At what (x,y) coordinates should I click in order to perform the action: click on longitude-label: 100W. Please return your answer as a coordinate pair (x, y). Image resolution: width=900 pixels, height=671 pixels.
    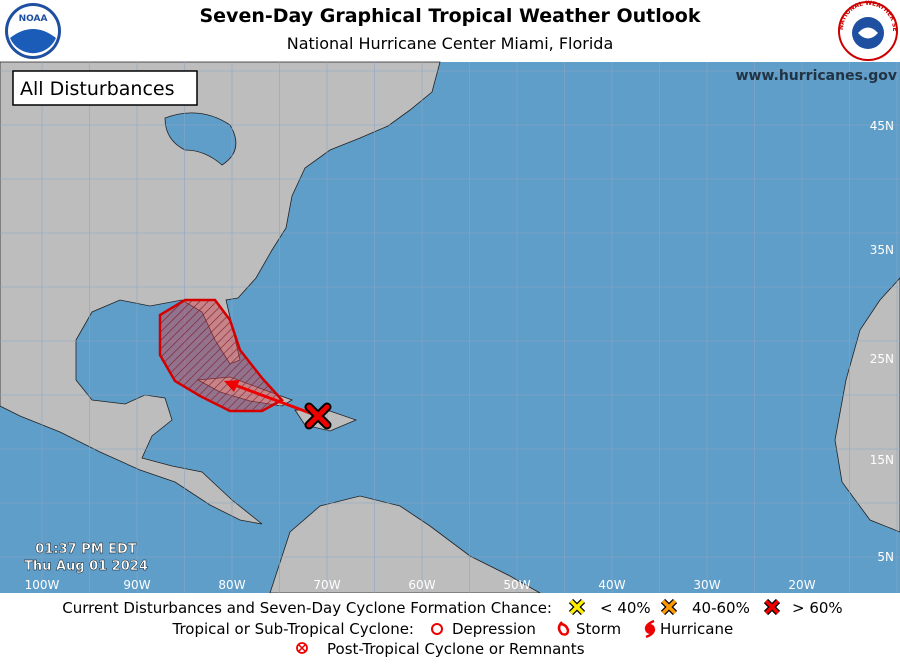
    Looking at the image, I should click on (42, 585).